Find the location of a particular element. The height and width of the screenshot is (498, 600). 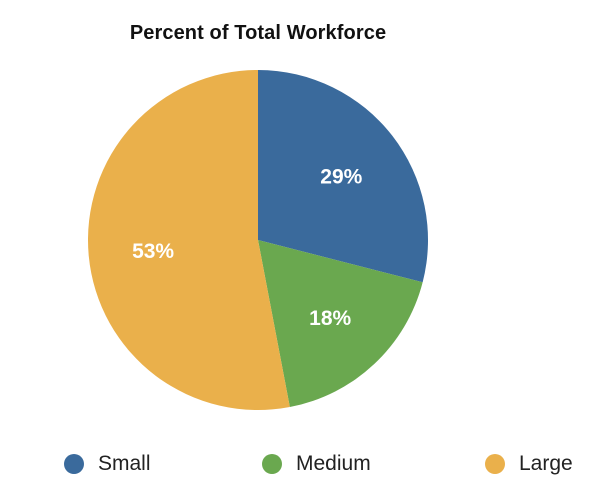

legend-item-small: Small is located at coordinates (107, 464).